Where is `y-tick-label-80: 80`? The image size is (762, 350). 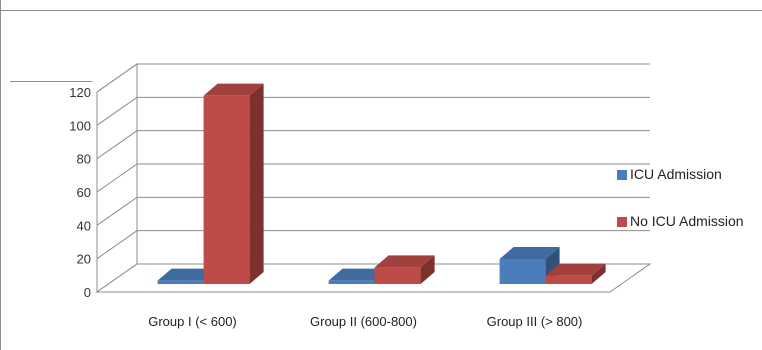 y-tick-label-80: 80 is located at coordinates (84, 159).